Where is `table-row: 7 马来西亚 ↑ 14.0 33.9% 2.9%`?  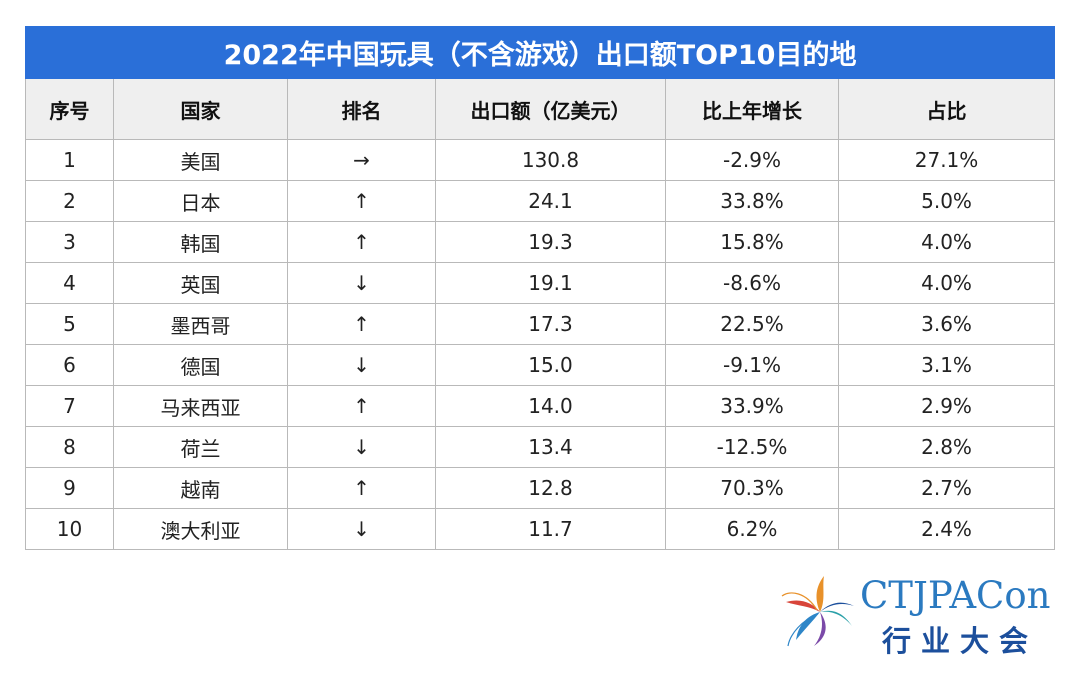 table-row: 7 马来西亚 ↑ 14.0 33.9% 2.9% is located at coordinates (540, 406).